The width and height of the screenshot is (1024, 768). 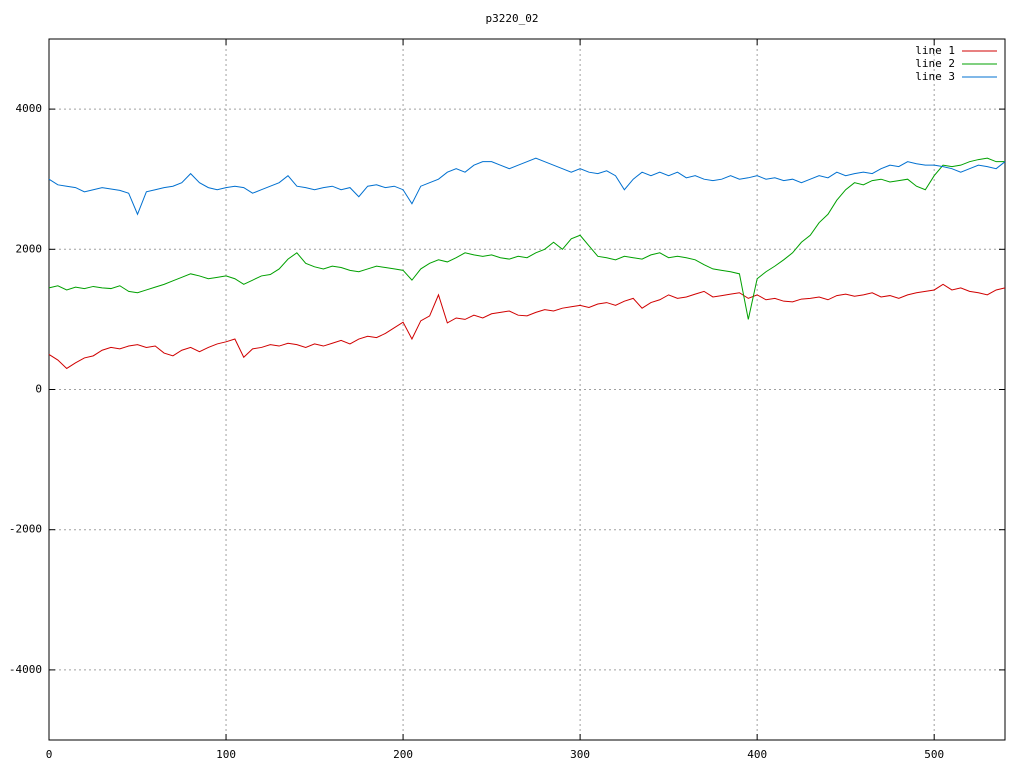 I want to click on y-tick-label: -4000, so click(x=25, y=669).